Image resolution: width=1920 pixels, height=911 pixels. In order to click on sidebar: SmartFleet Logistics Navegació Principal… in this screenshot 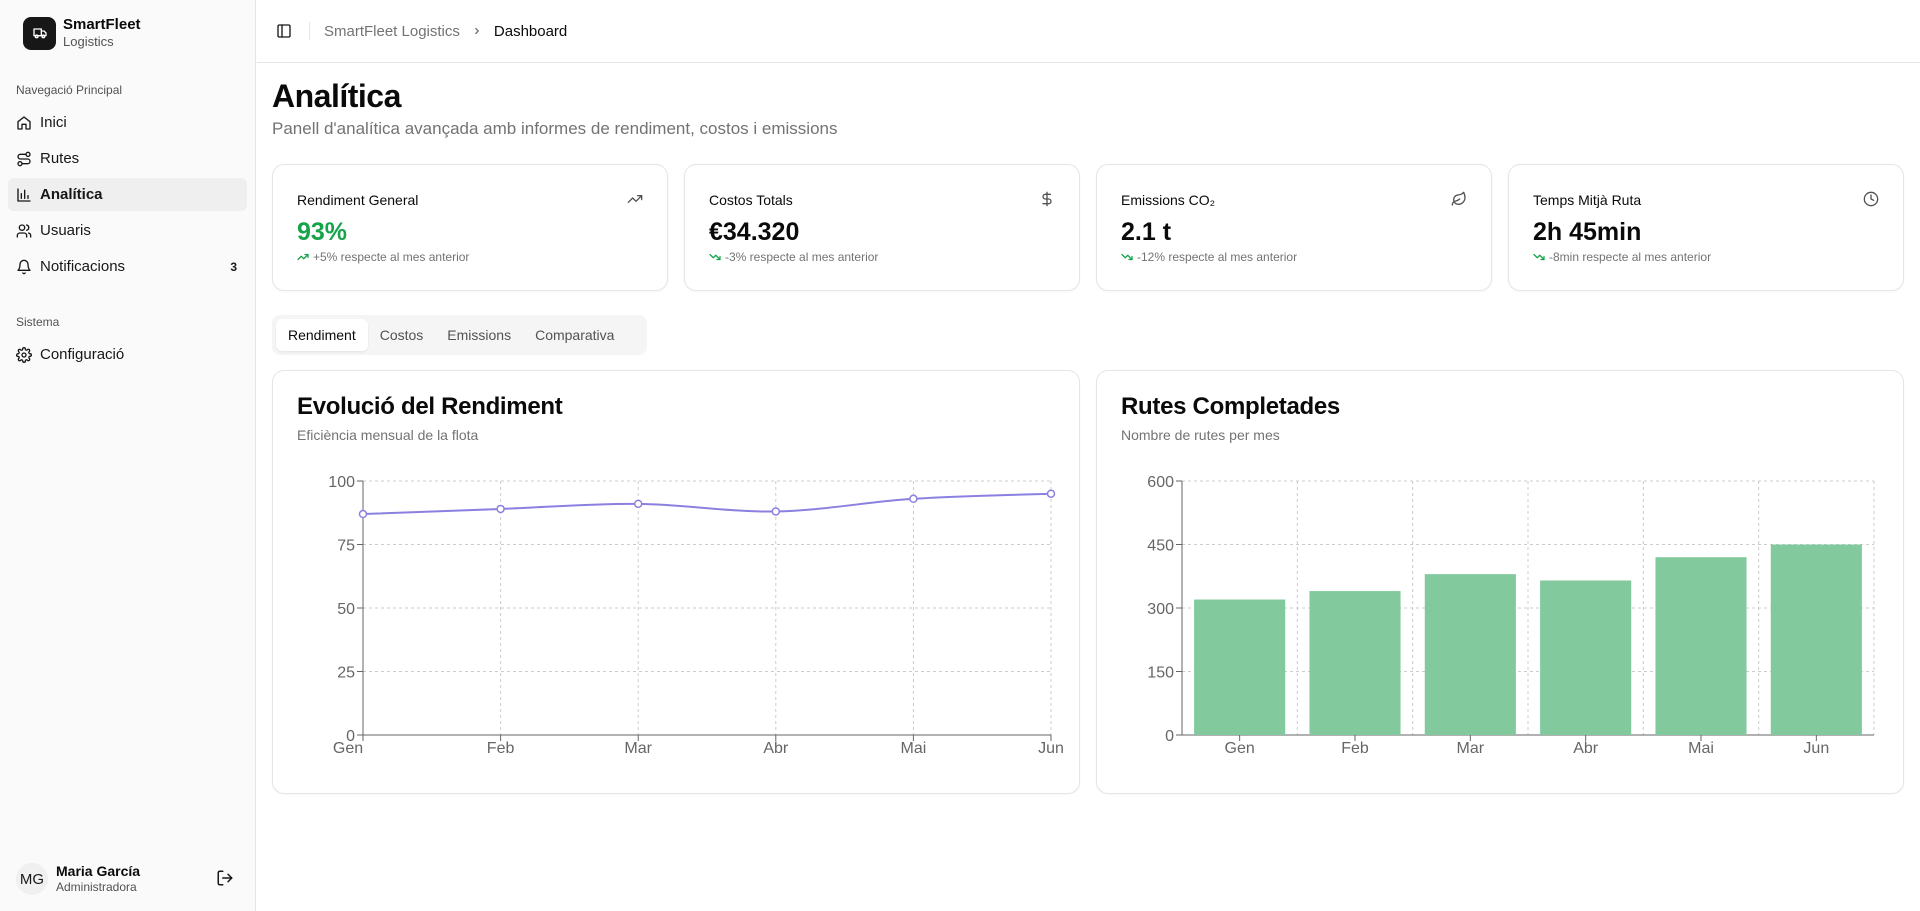, I will do `click(128, 455)`.